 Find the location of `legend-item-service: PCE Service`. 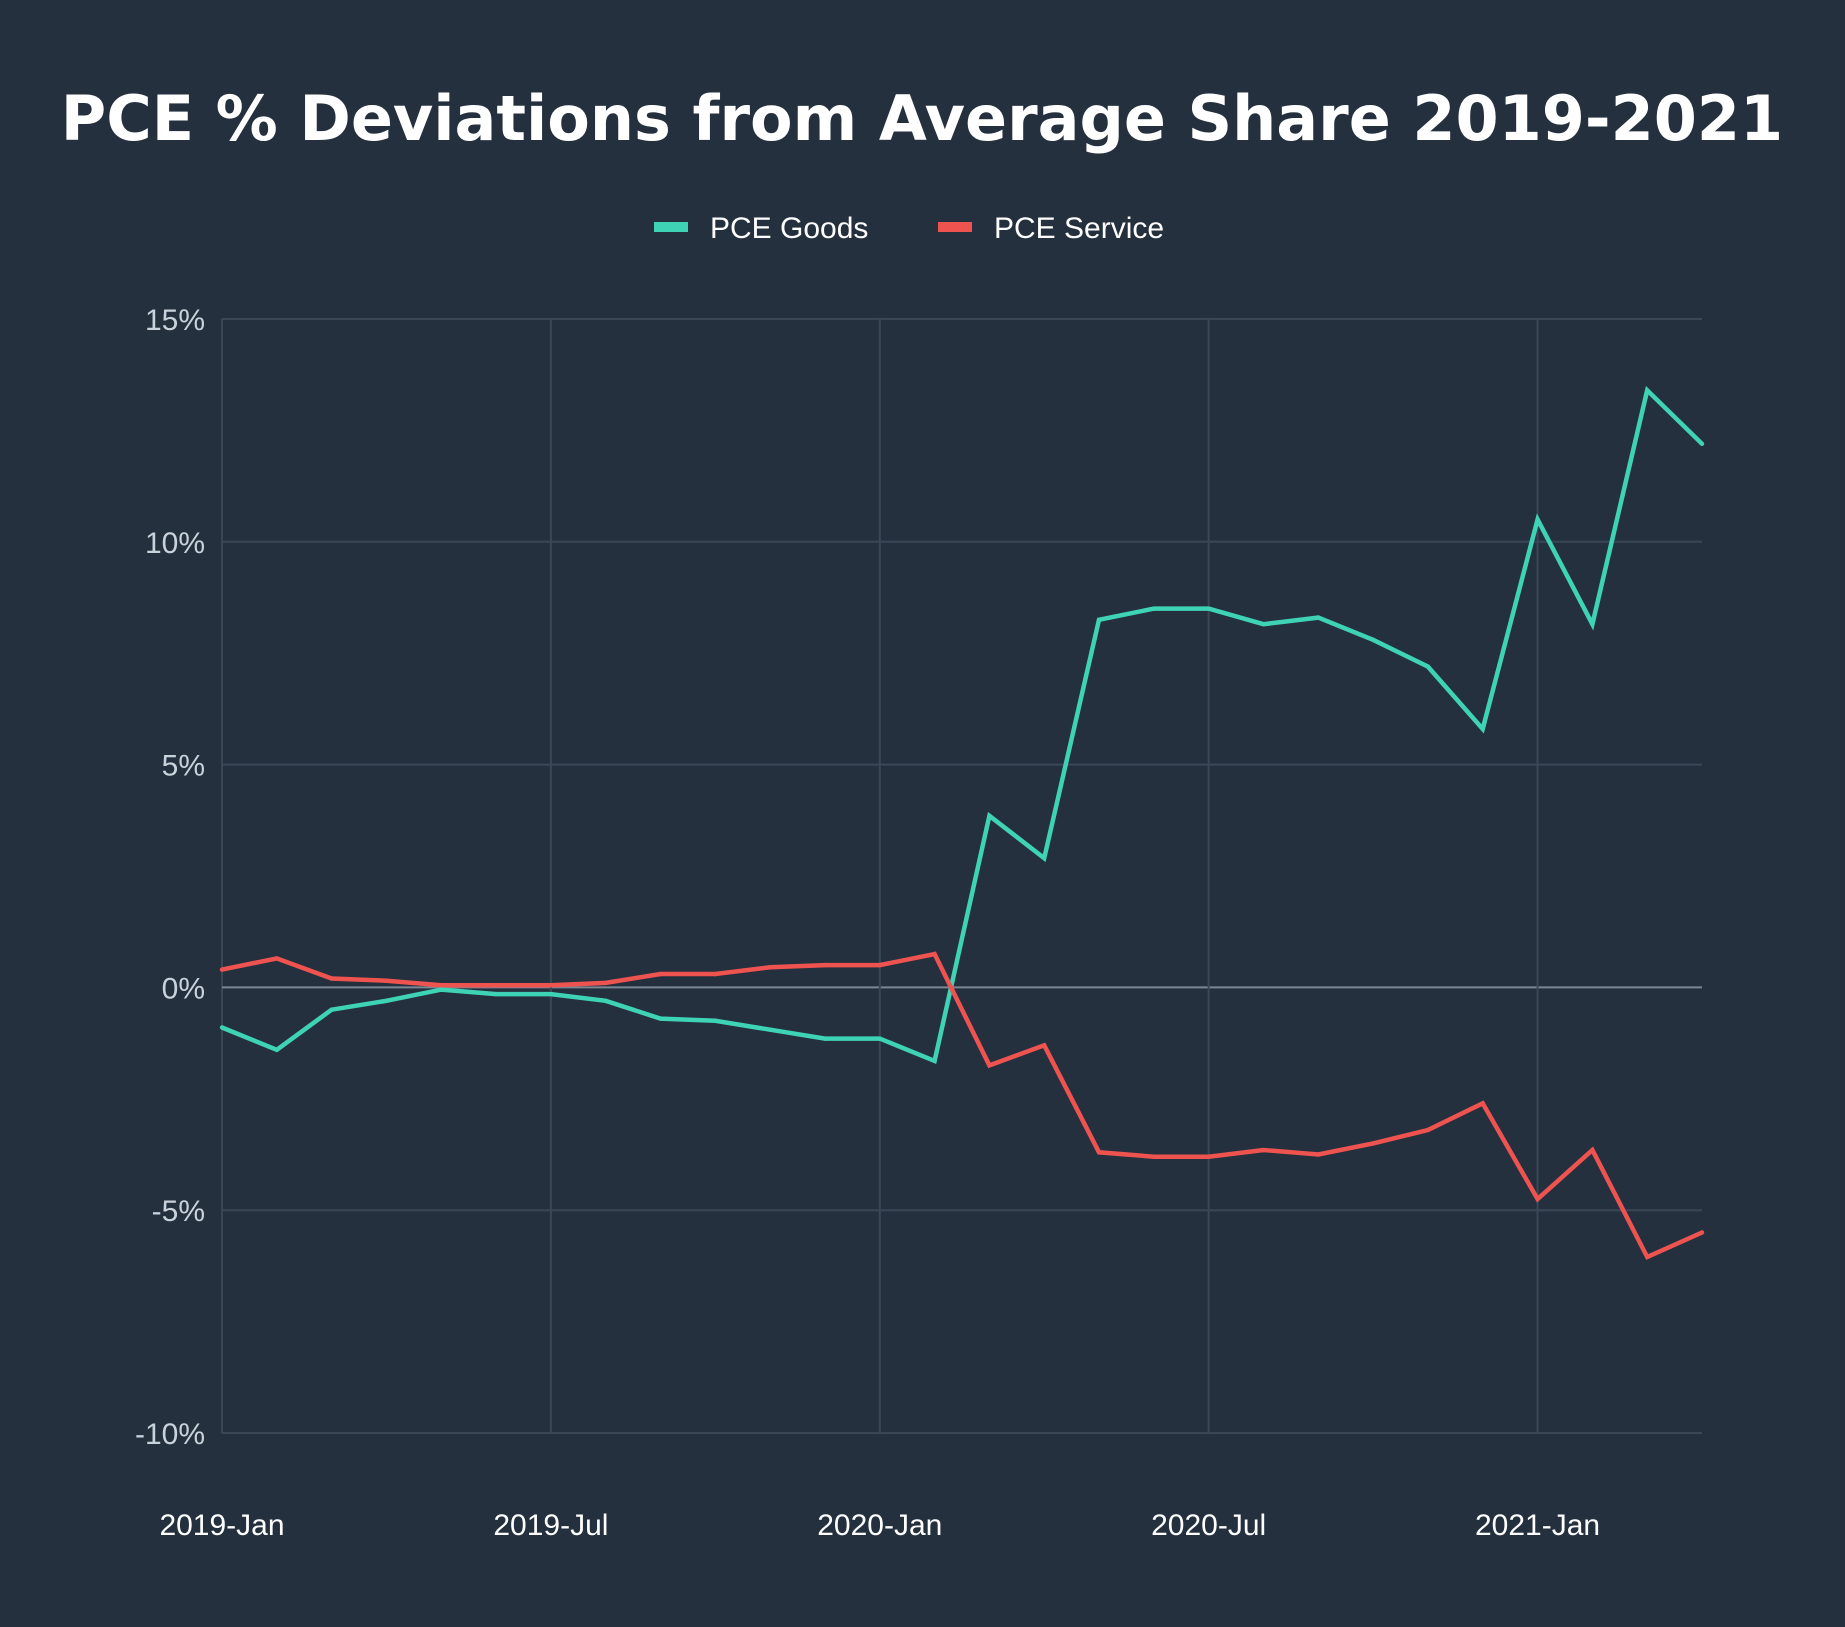

legend-item-service: PCE Service is located at coordinates (1051, 228).